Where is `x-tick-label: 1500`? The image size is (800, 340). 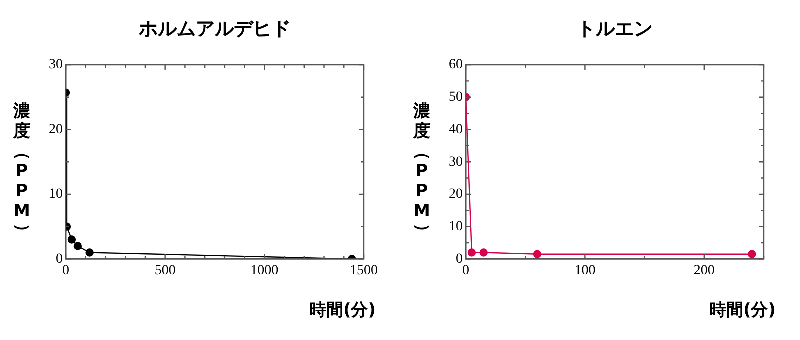
x-tick-label: 1500 is located at coordinates (364, 270).